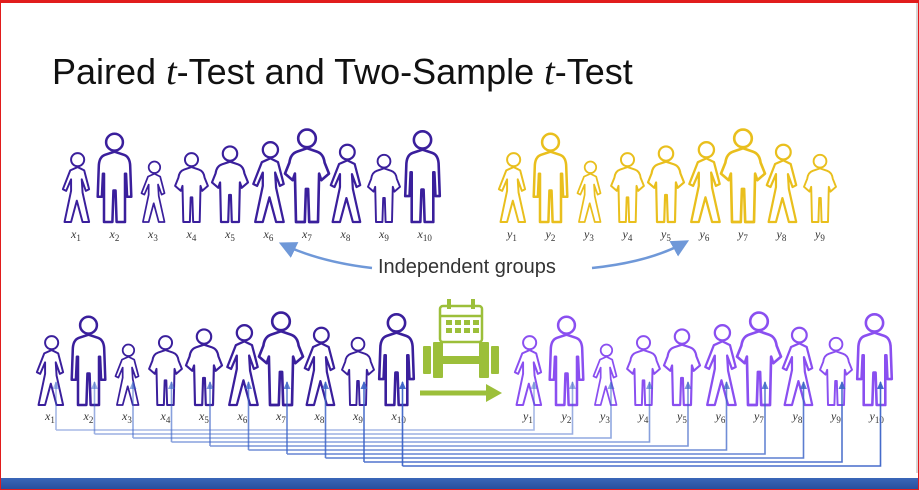  Describe the element at coordinates (797, 417) in the screenshot. I see `y-bottom-label-8: y8` at that location.